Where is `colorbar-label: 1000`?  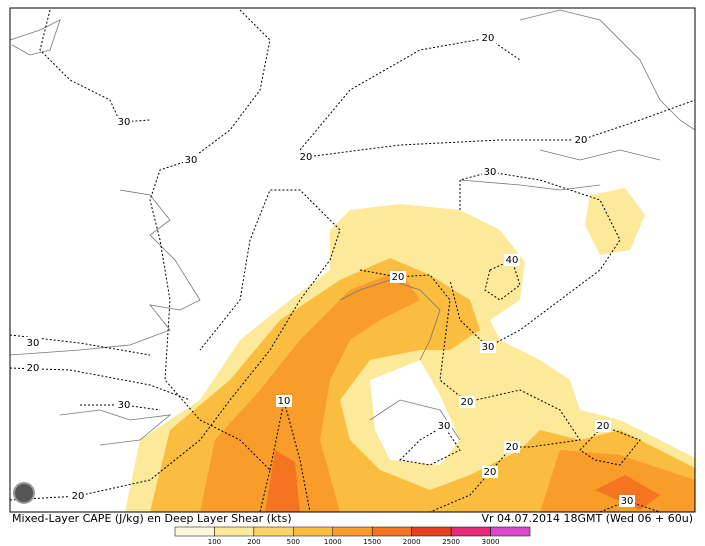
colorbar-label: 1000 is located at coordinates (333, 542).